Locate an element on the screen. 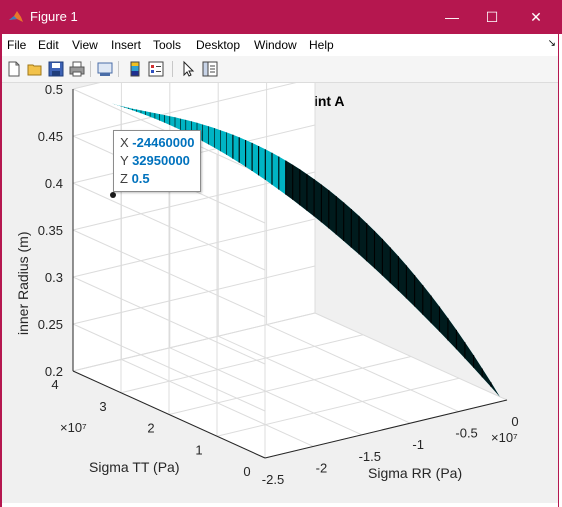 The width and height of the screenshot is (562, 507). datatip-marker is located at coordinates (113, 195).